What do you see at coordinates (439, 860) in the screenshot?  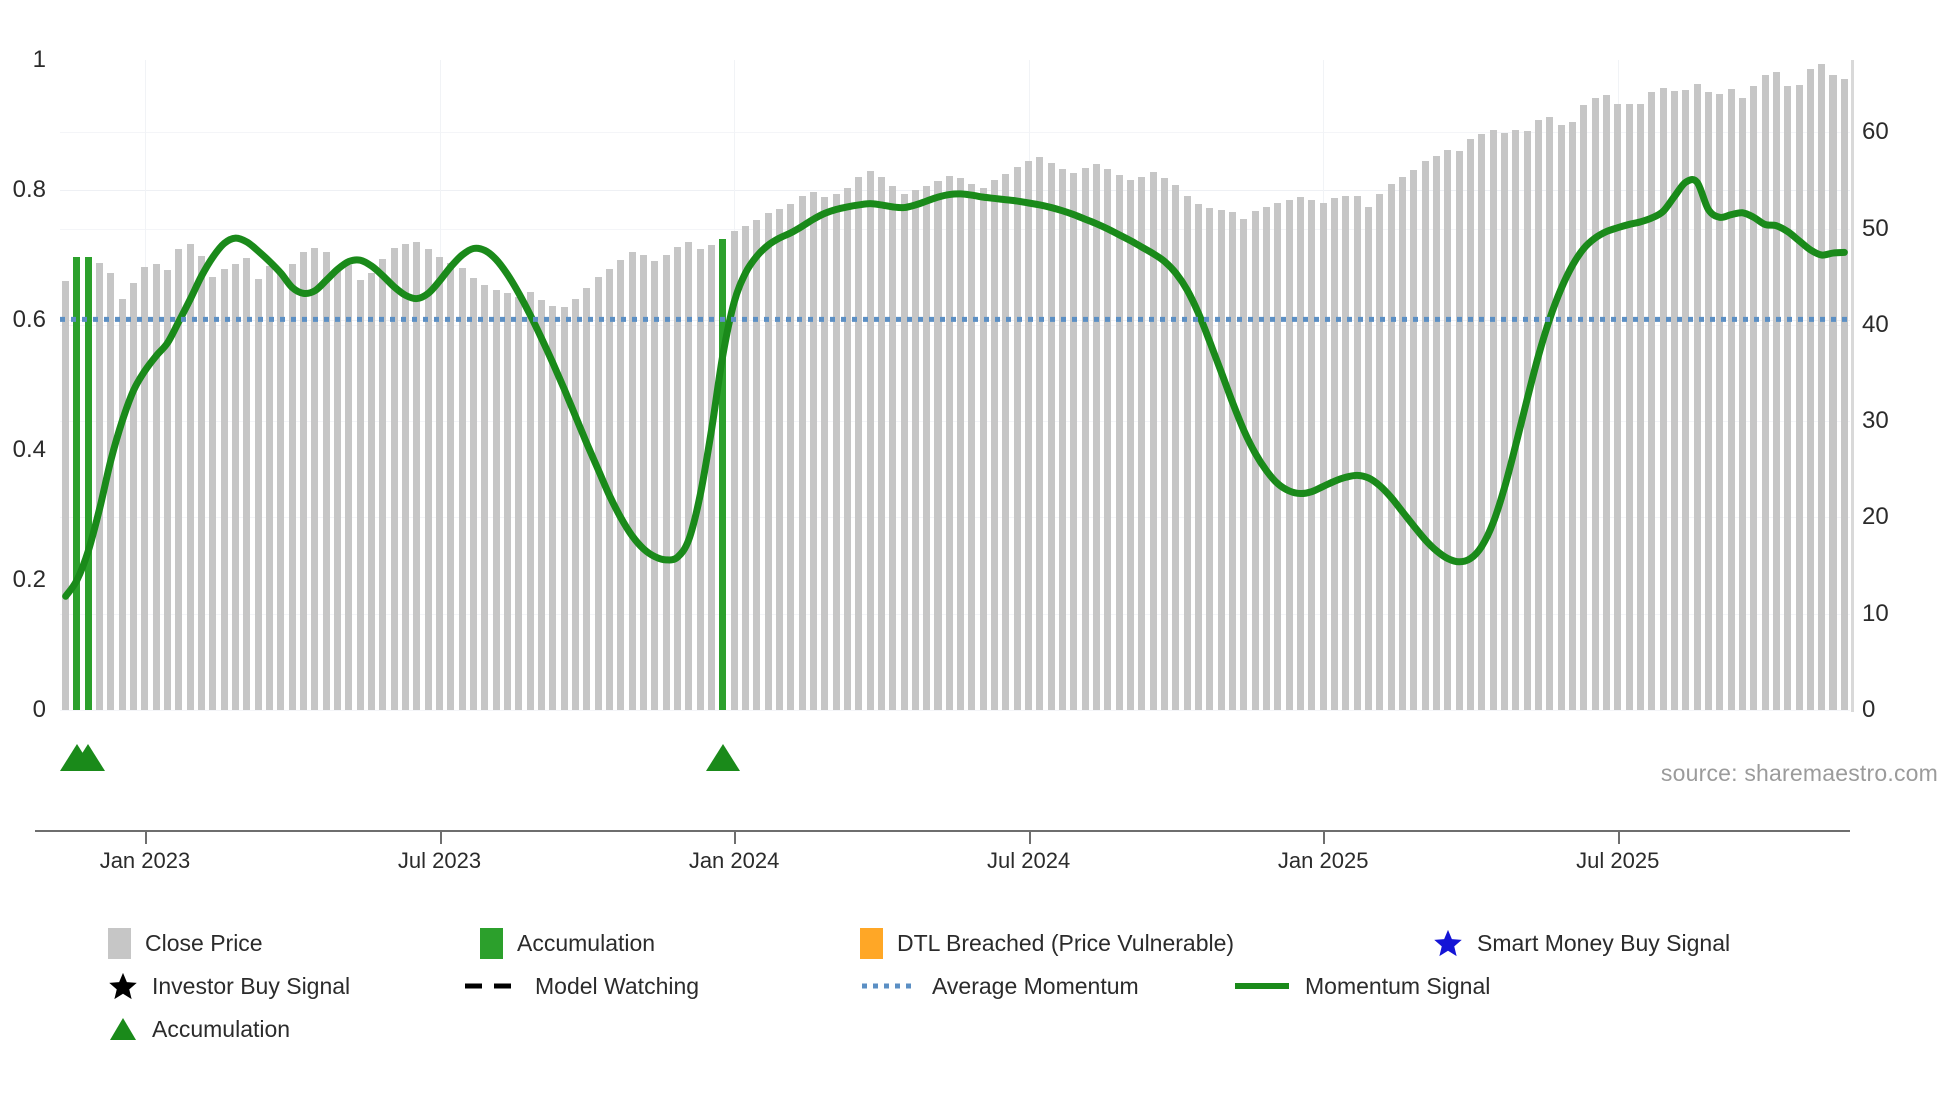 I see `x-axis-tick-label: Jul 2023` at bounding box center [439, 860].